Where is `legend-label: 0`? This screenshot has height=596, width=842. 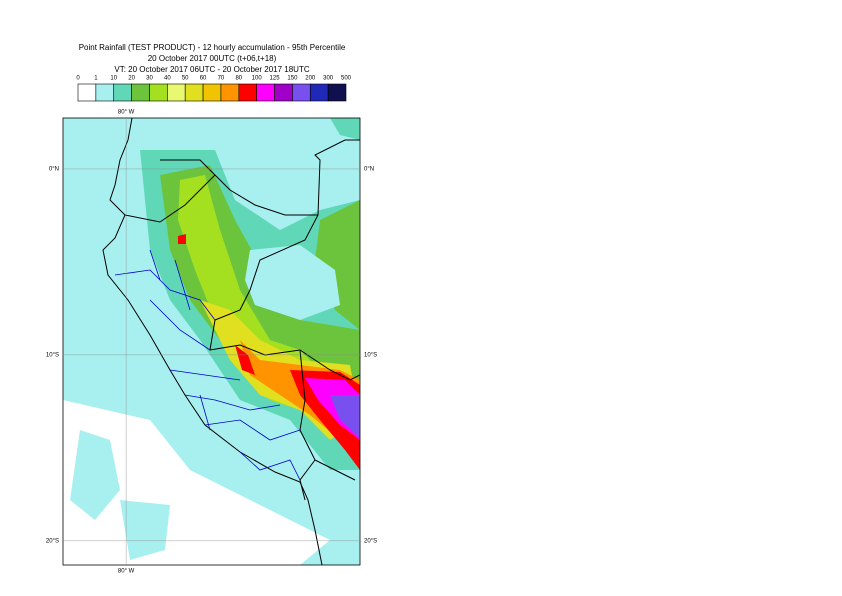
legend-label: 0 is located at coordinates (78, 79).